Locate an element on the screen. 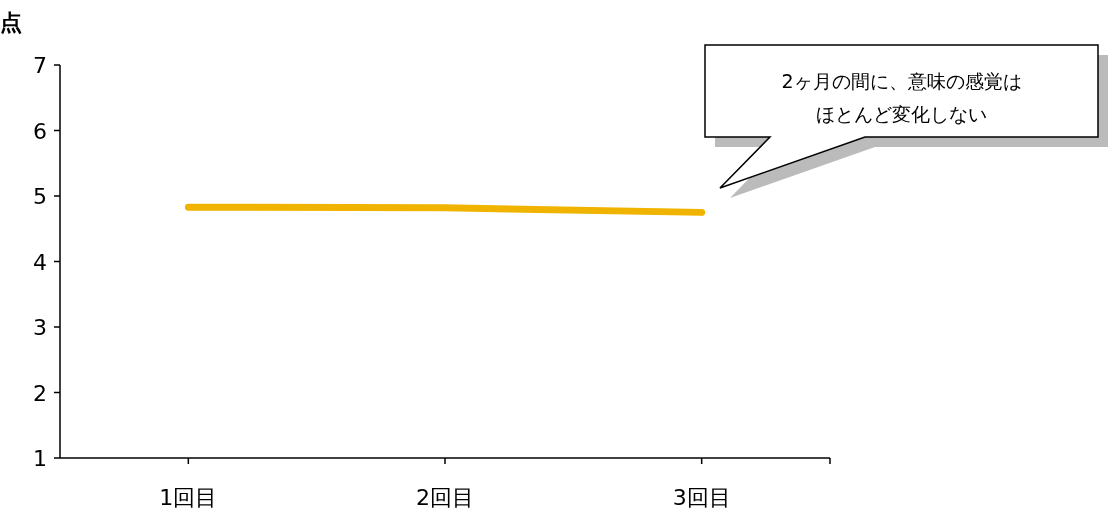 The height and width of the screenshot is (515, 1111). annotation: 2ヶ月の間に、意味の感覚はほとんど変化しない is located at coordinates (901, 98).